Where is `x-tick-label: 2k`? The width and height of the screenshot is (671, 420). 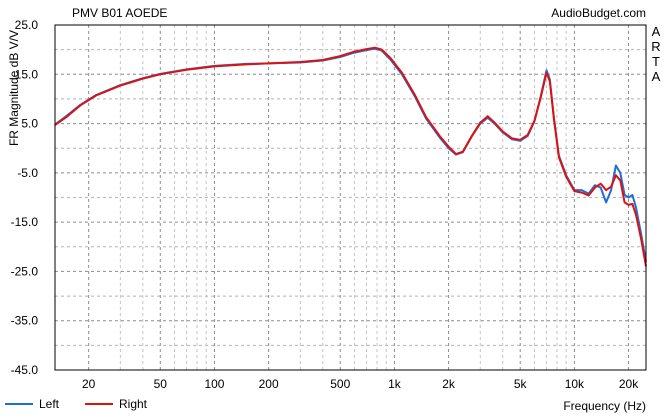
x-tick-label: 2k is located at coordinates (449, 384).